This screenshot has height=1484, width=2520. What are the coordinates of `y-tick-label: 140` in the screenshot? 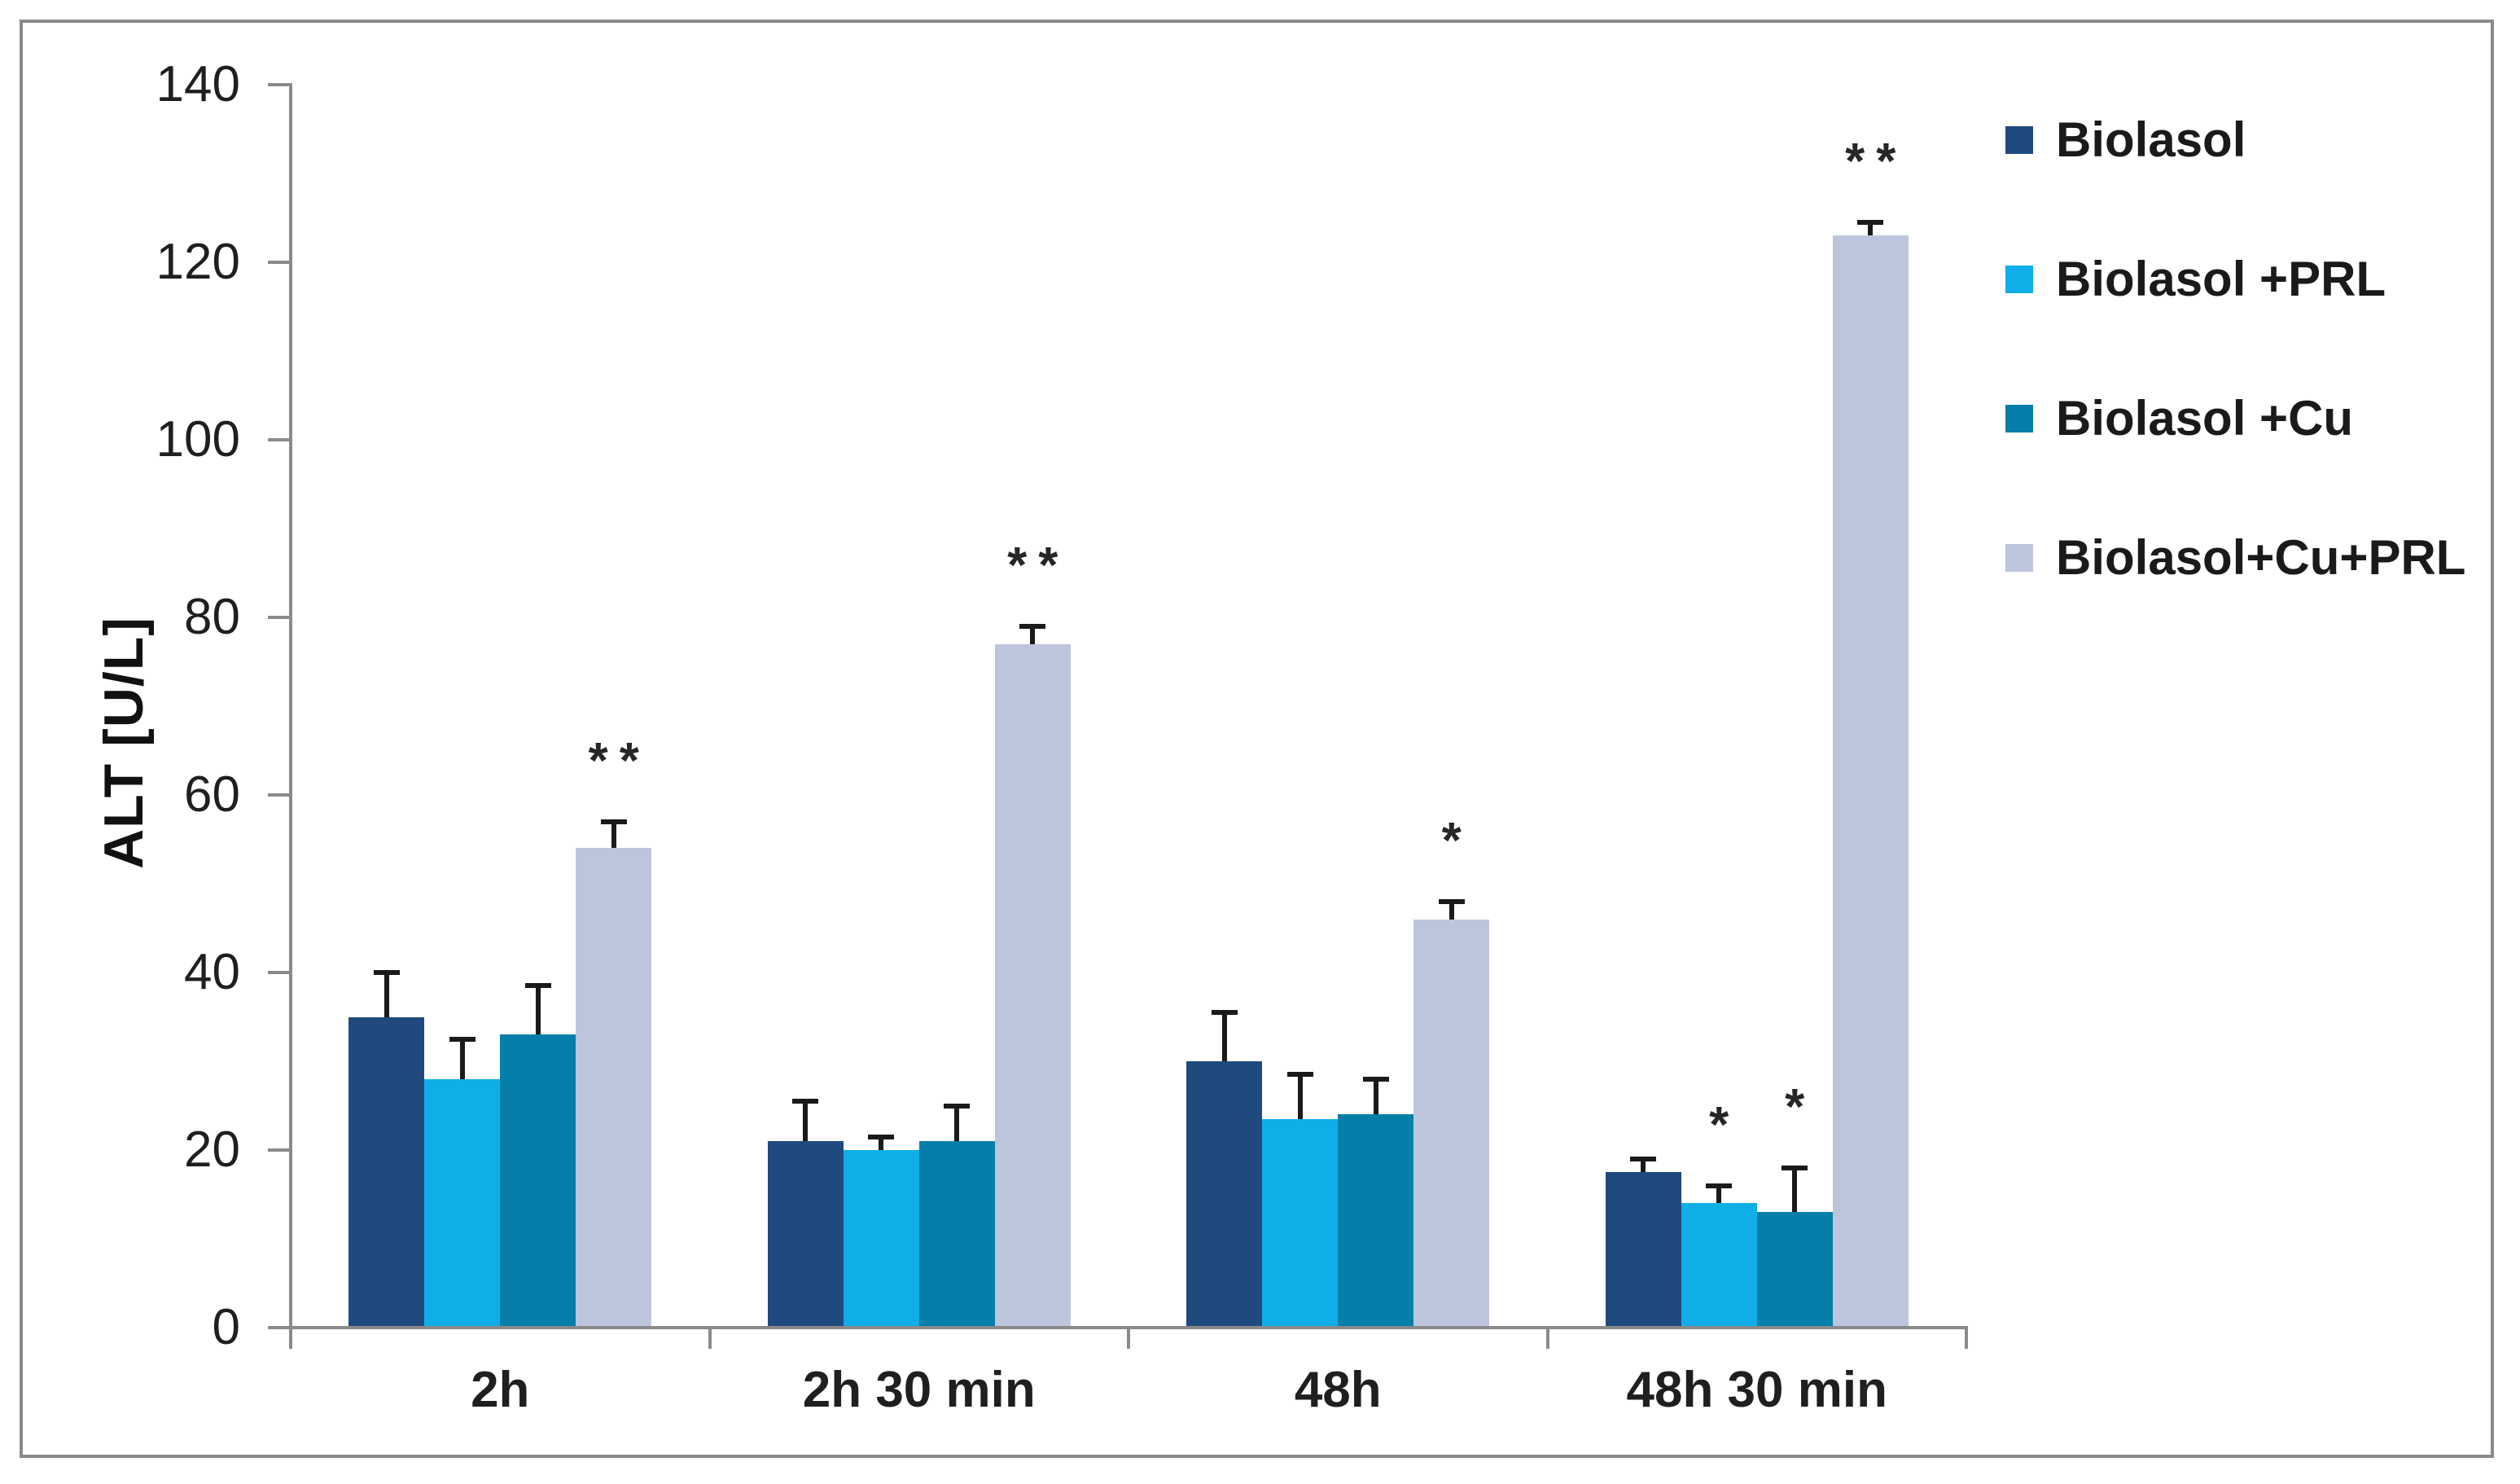 It's located at (198, 84).